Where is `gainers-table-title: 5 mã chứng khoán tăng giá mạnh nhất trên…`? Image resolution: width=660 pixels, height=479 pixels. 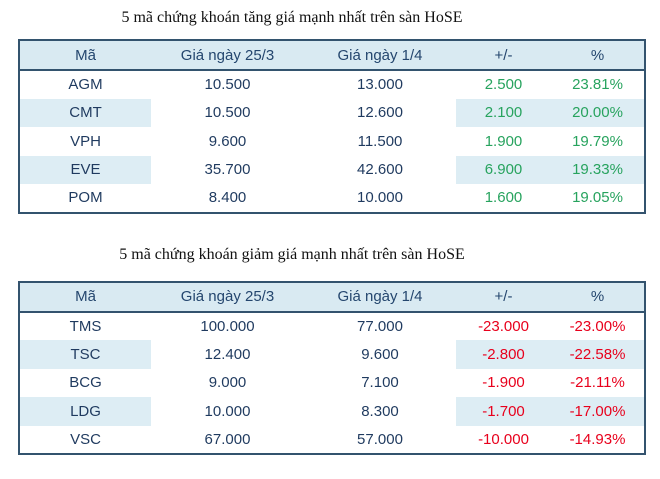 gainers-table-title: 5 mã chứng khoán tăng giá mạnh nhất trên… is located at coordinates (292, 17).